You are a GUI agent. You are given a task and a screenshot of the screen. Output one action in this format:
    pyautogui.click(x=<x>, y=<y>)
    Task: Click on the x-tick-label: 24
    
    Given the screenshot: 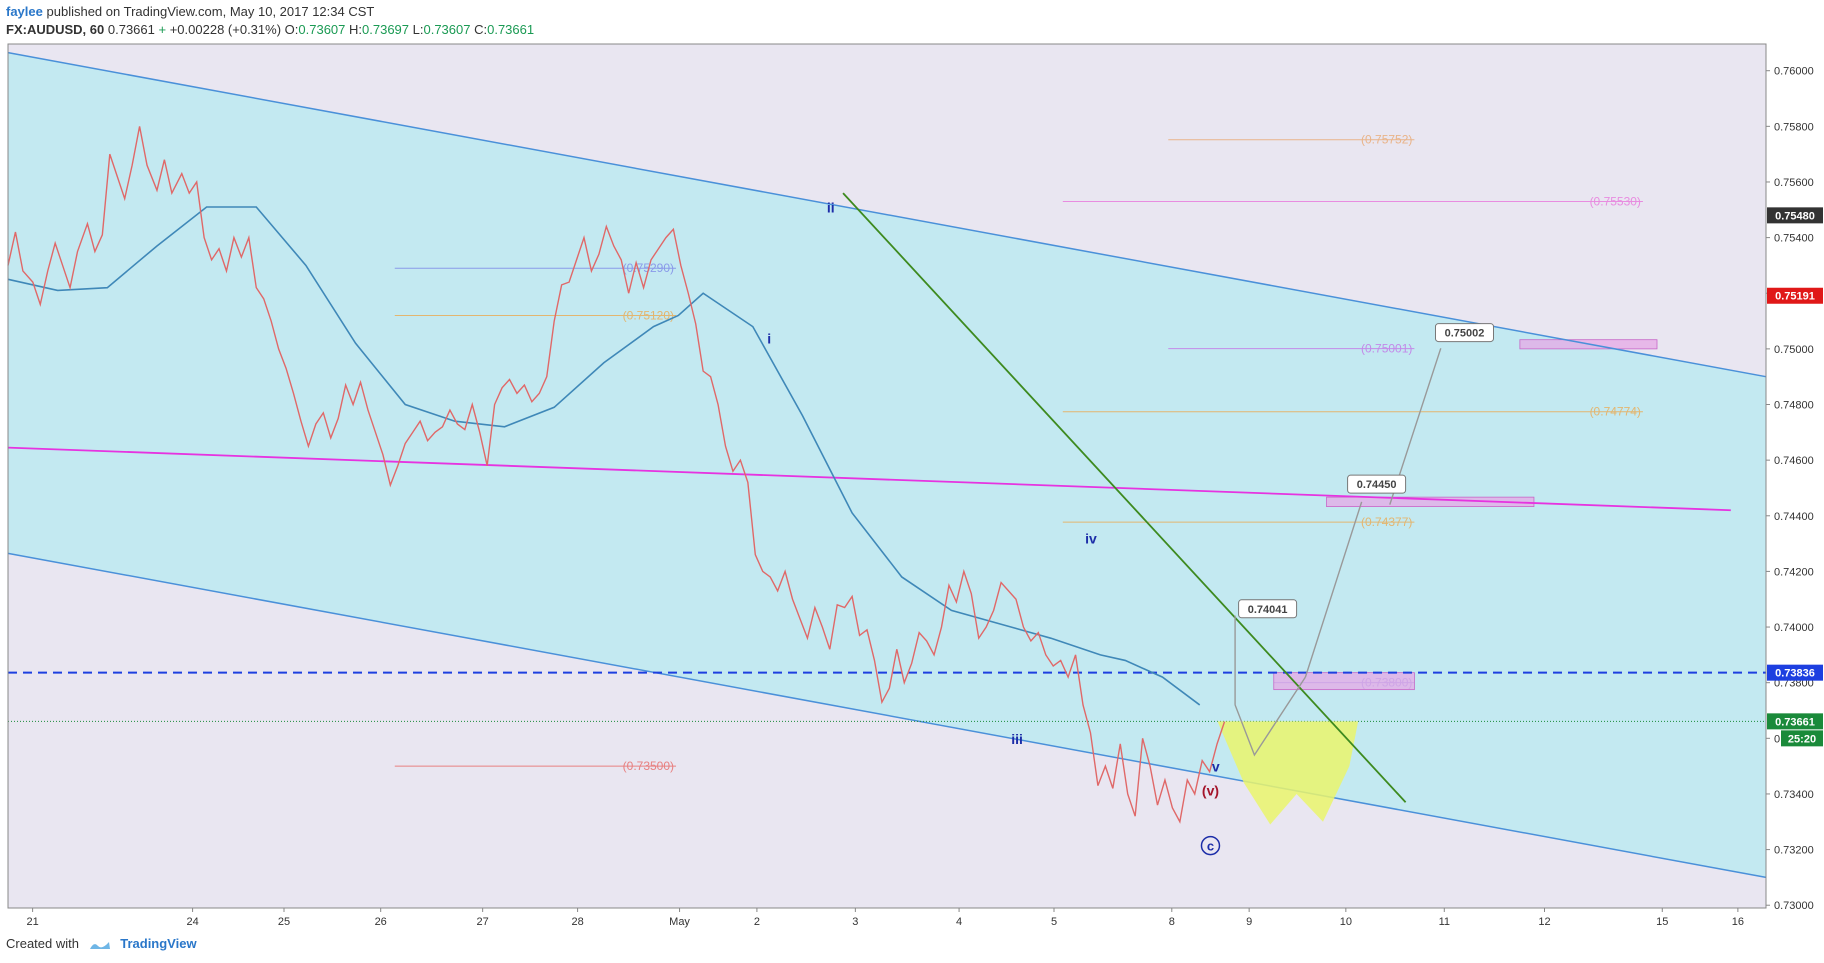 What is the action you would take?
    pyautogui.click(x=192, y=922)
    